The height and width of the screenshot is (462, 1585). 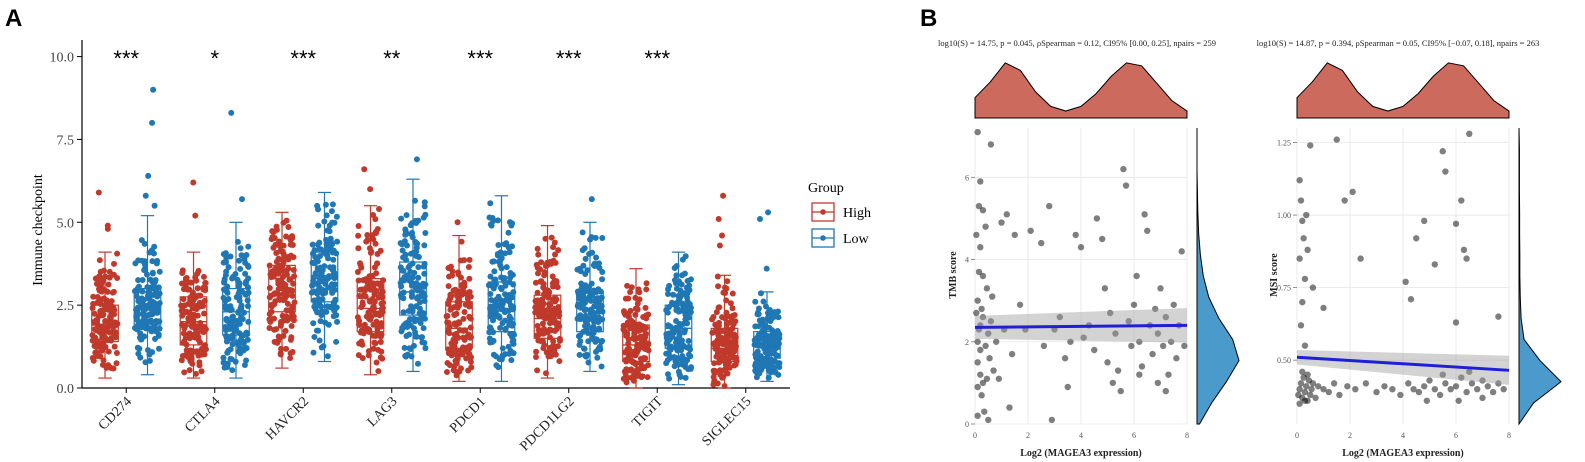 I want to click on right-density-curve, so click(x=1218, y=276).